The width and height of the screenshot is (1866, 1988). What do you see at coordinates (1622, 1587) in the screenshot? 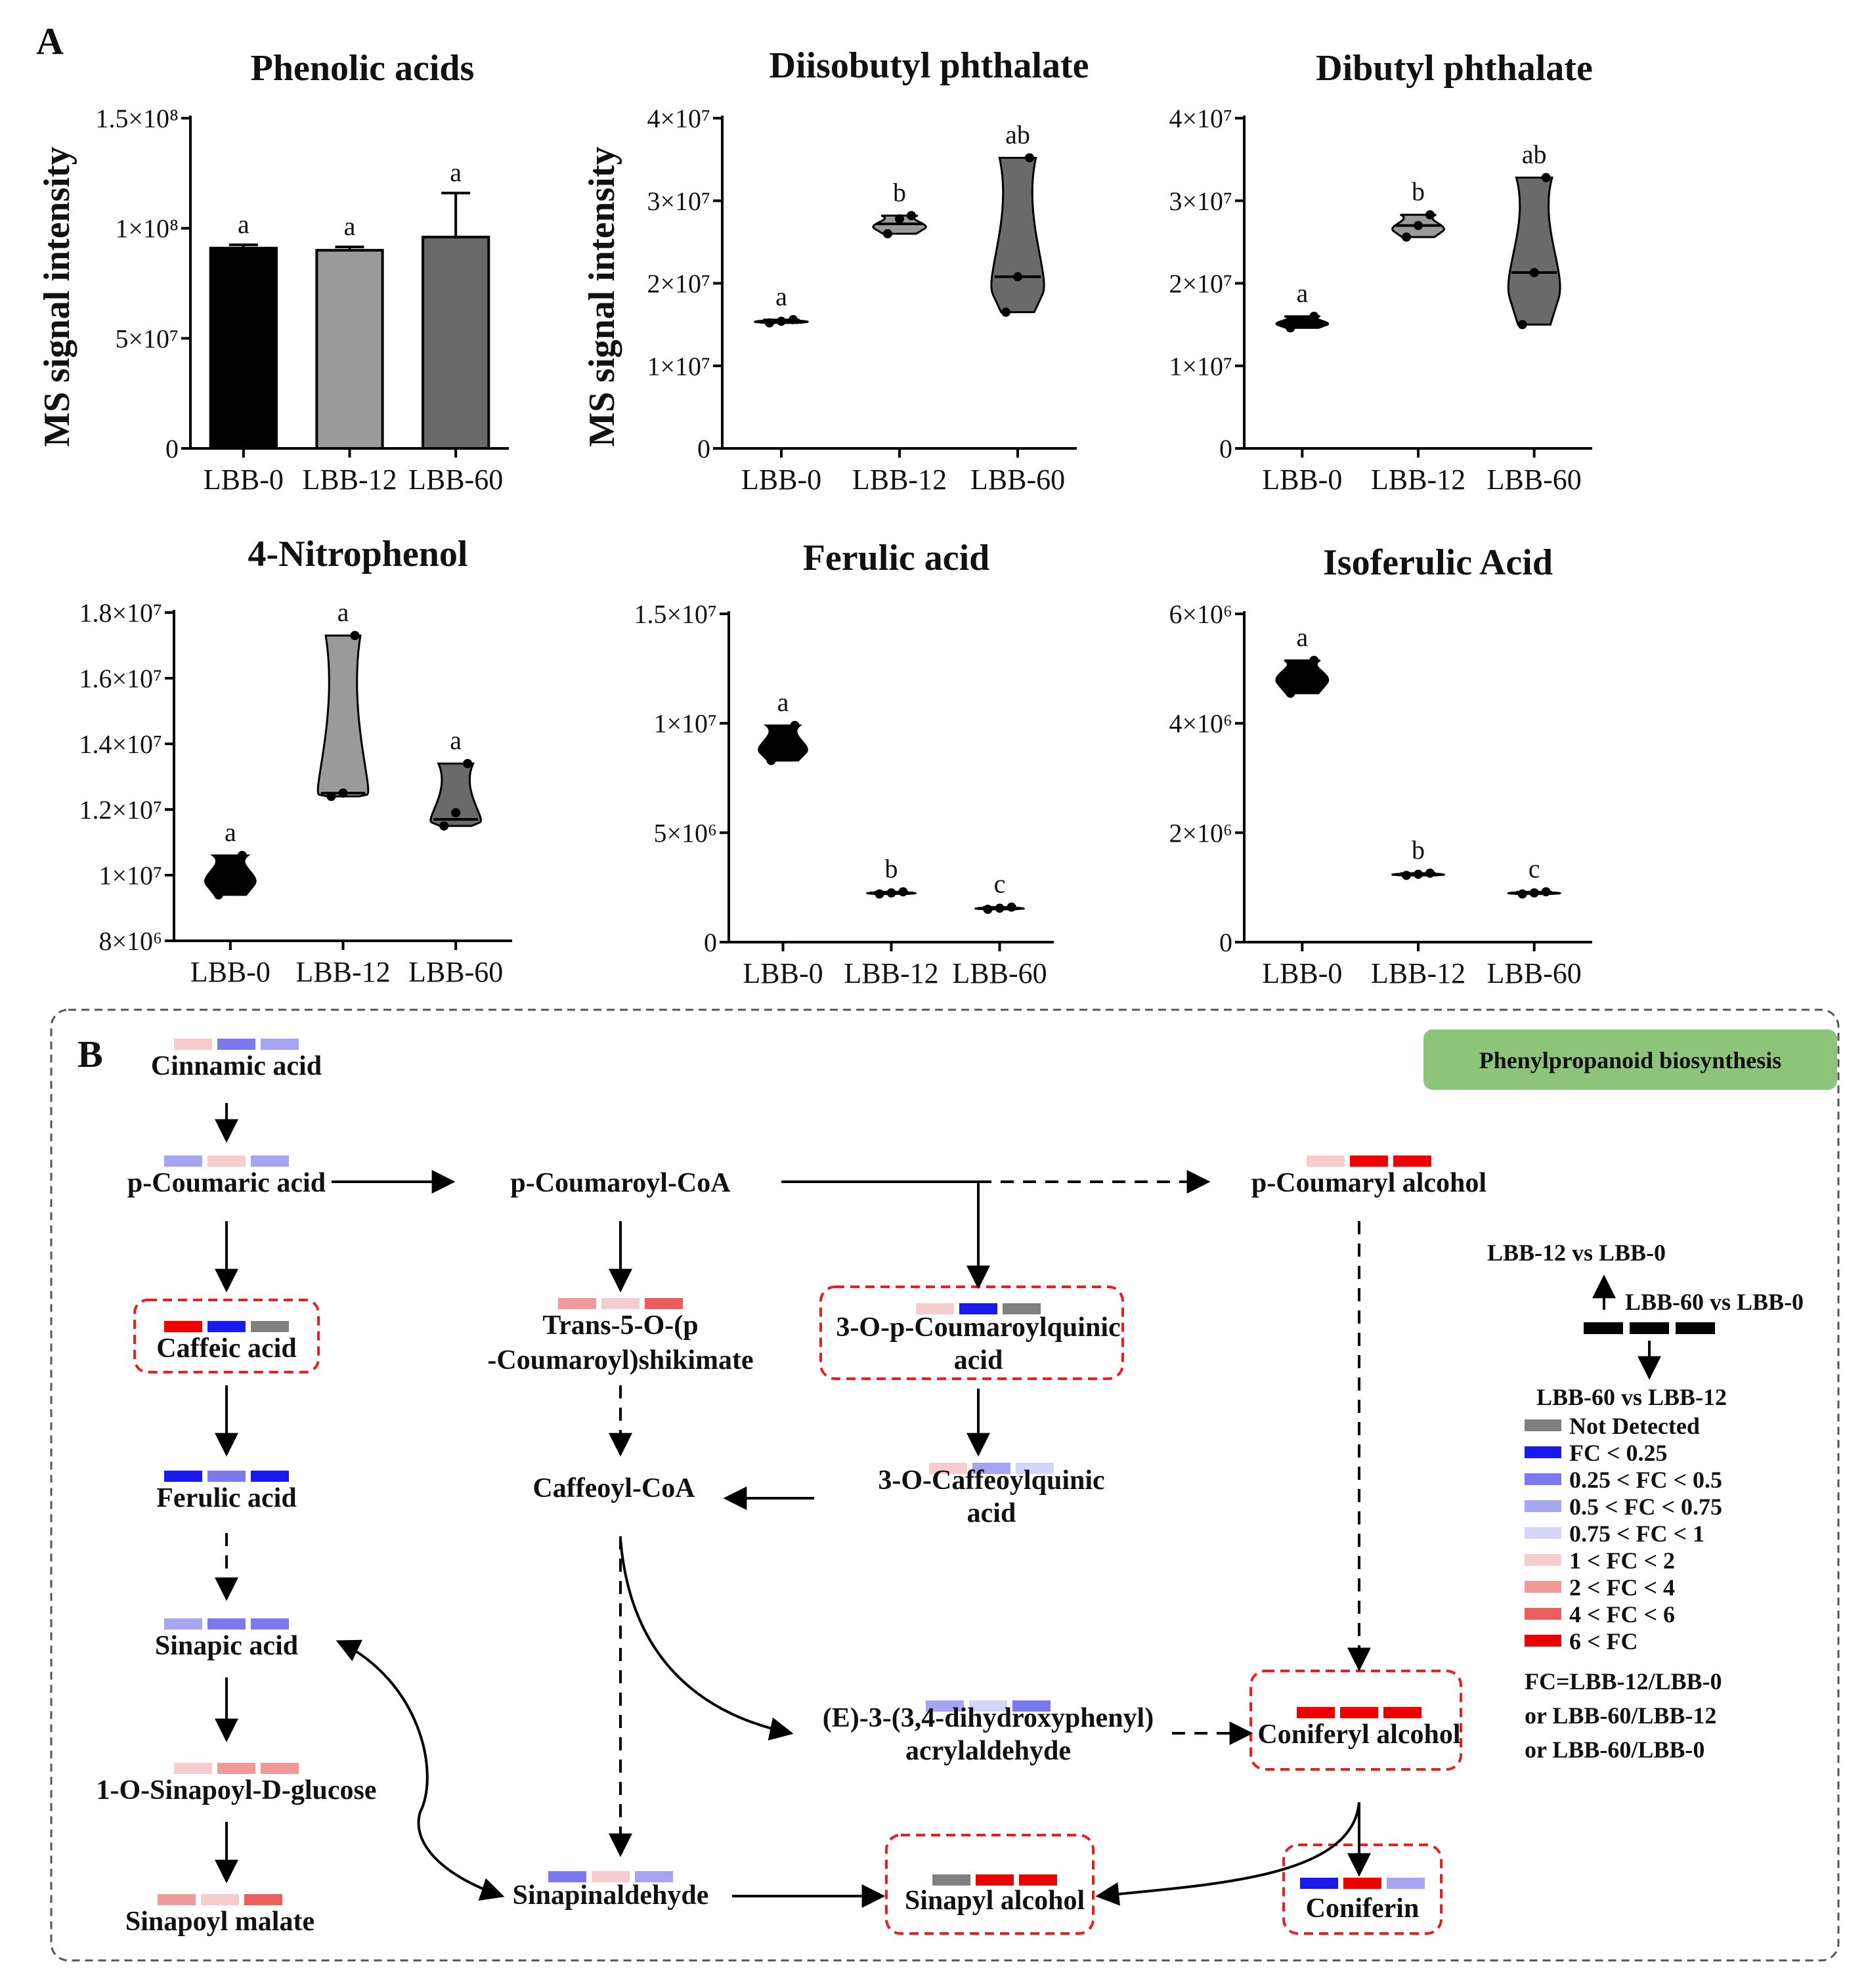
I see `legend-label: 2 < FC < 4` at bounding box center [1622, 1587].